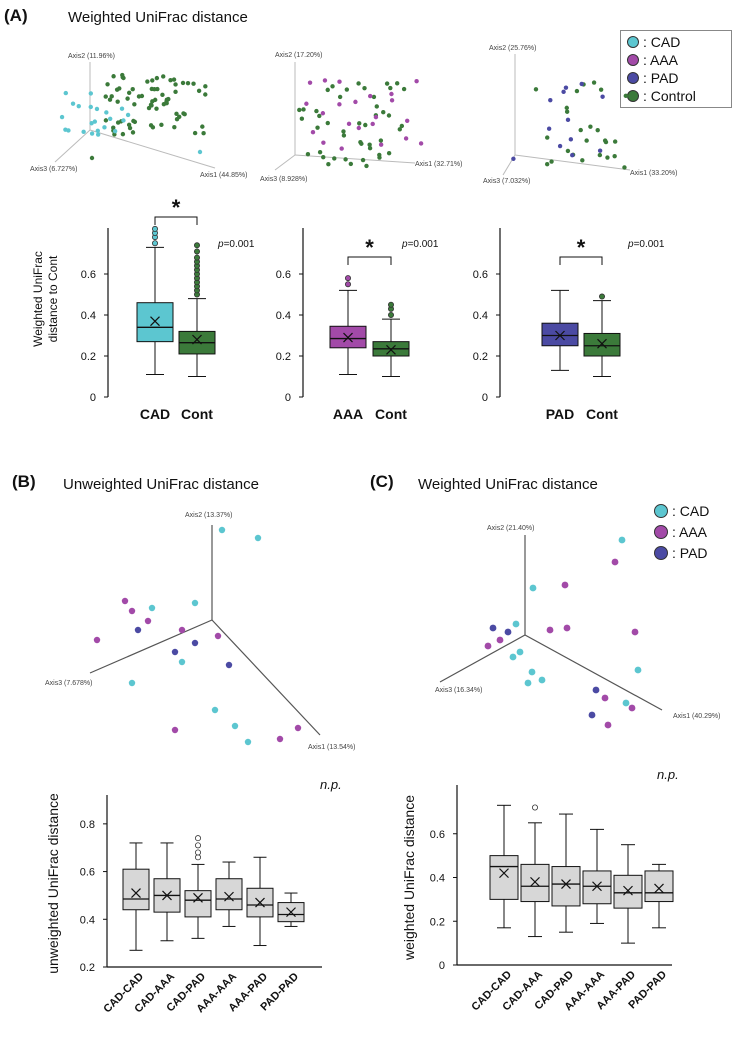 This screenshot has height=1037, width=750. I want to click on axis3-line, so click(482, 658).